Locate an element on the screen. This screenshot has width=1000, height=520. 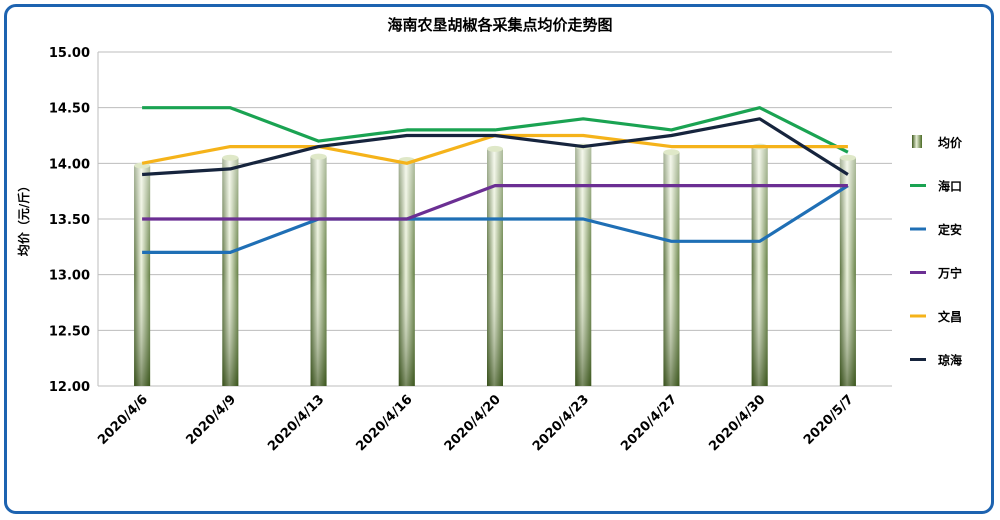
y-tick-label: 13.50 is located at coordinates (69, 220).